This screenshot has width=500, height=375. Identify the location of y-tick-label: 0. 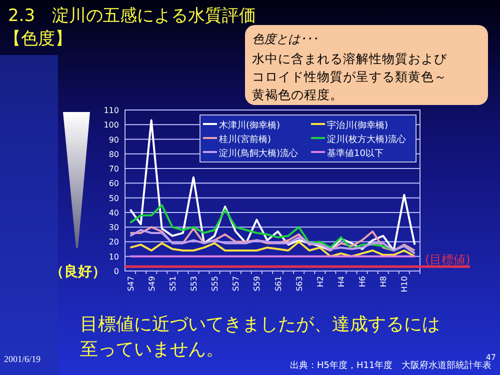
(116, 271).